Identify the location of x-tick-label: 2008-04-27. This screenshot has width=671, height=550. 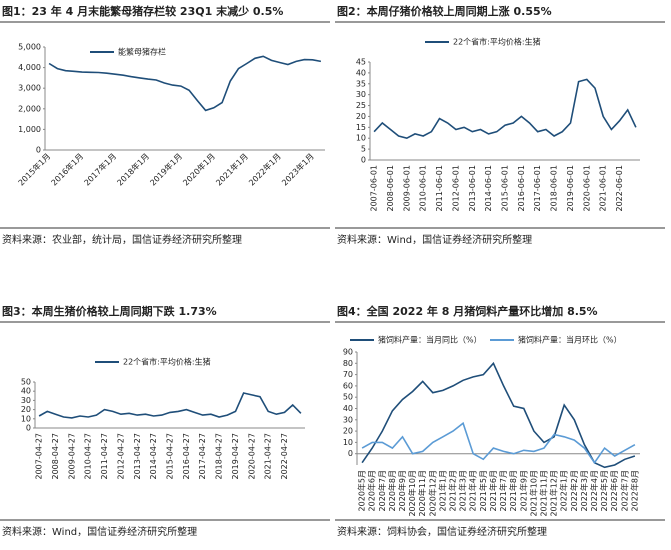
(55, 456).